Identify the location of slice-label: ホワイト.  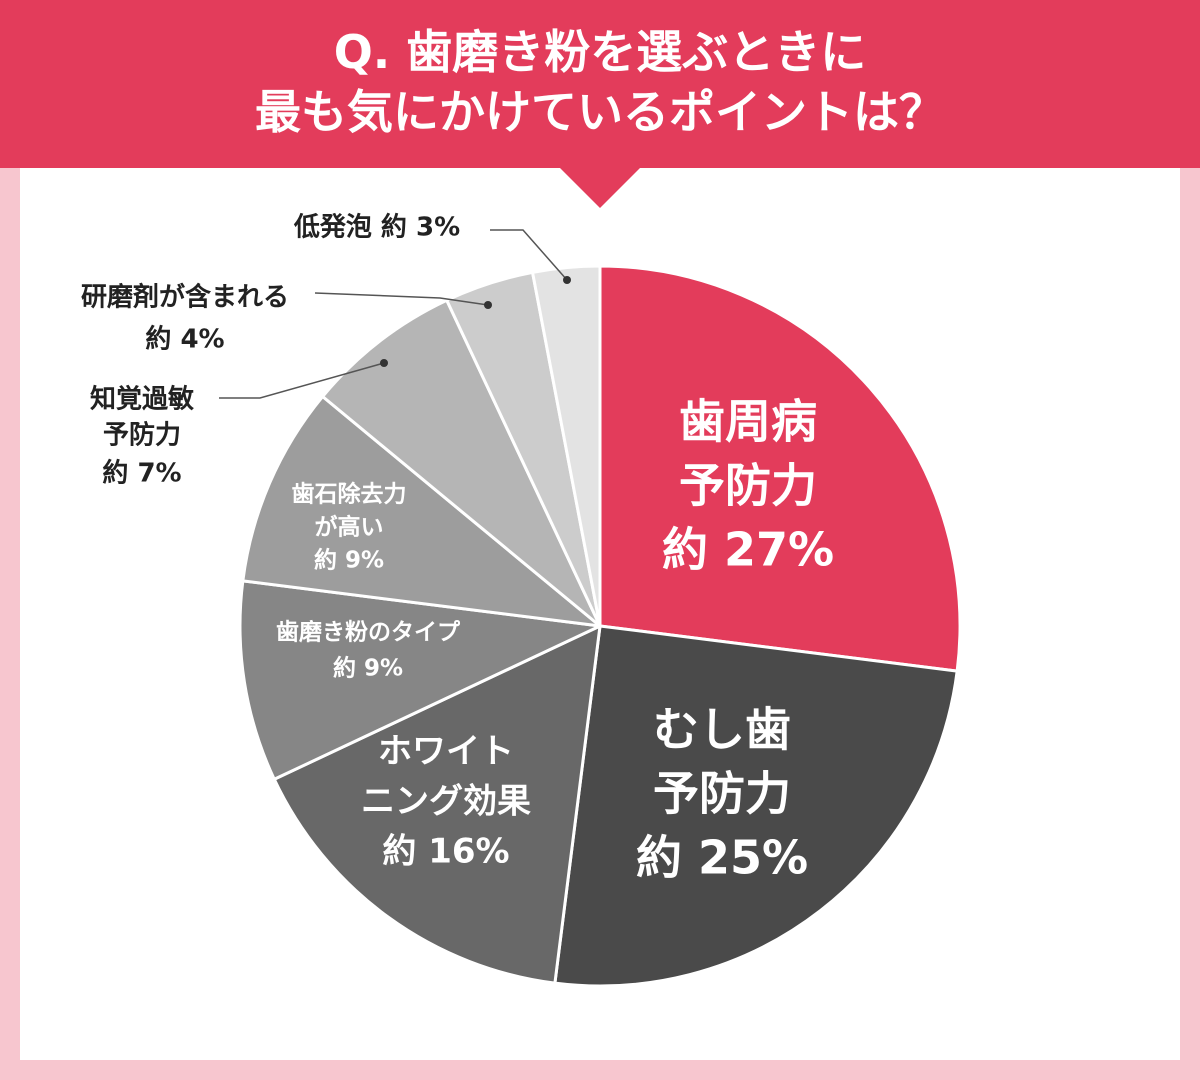
(446, 752).